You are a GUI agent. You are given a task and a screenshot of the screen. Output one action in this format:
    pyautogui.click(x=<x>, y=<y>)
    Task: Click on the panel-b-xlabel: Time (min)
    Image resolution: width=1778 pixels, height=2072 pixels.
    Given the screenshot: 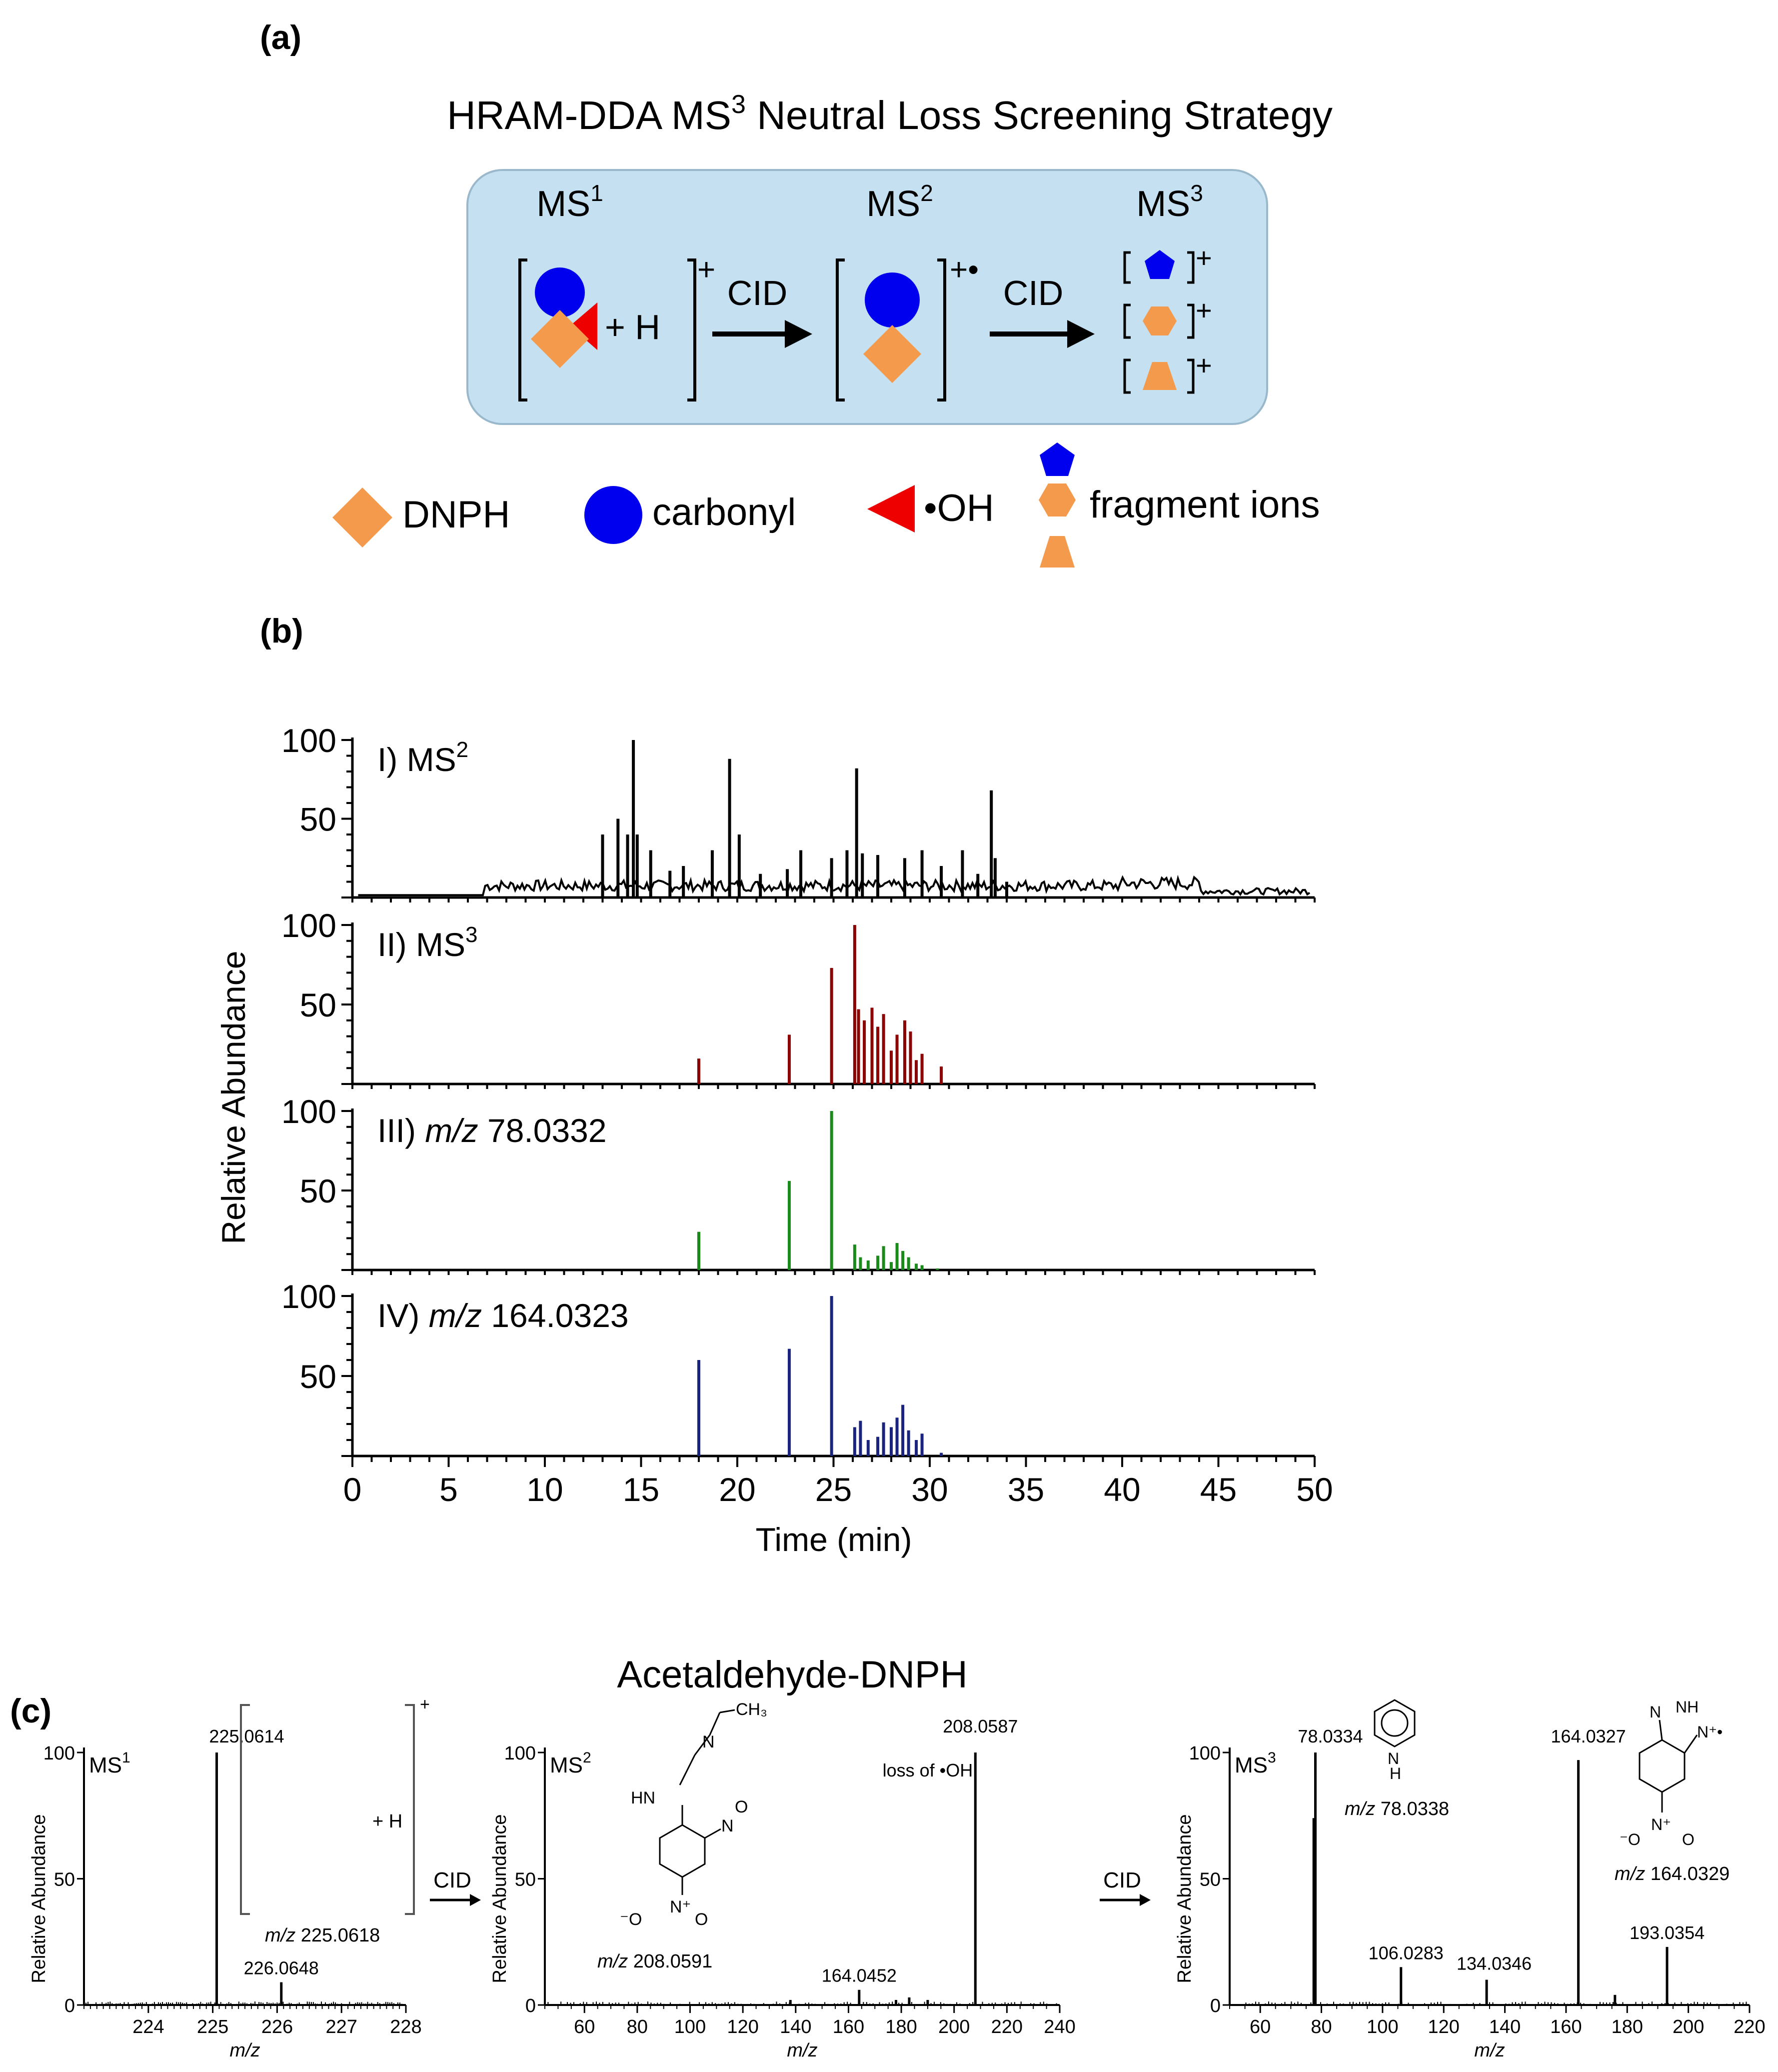 What is the action you would take?
    pyautogui.click(x=834, y=1539)
    